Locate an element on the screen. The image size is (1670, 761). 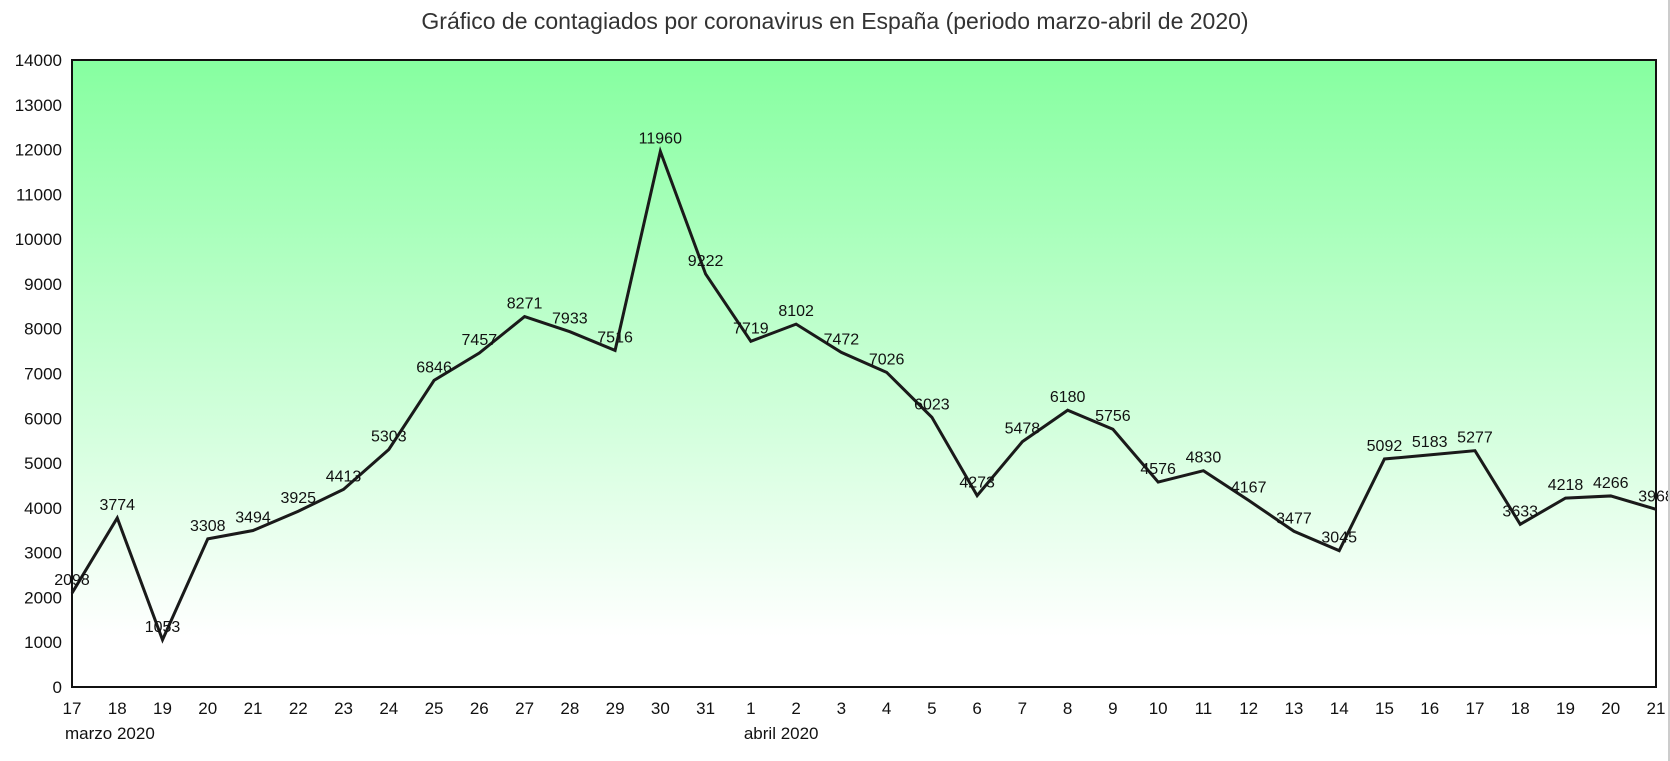
data-label: 7472 is located at coordinates (842, 339).